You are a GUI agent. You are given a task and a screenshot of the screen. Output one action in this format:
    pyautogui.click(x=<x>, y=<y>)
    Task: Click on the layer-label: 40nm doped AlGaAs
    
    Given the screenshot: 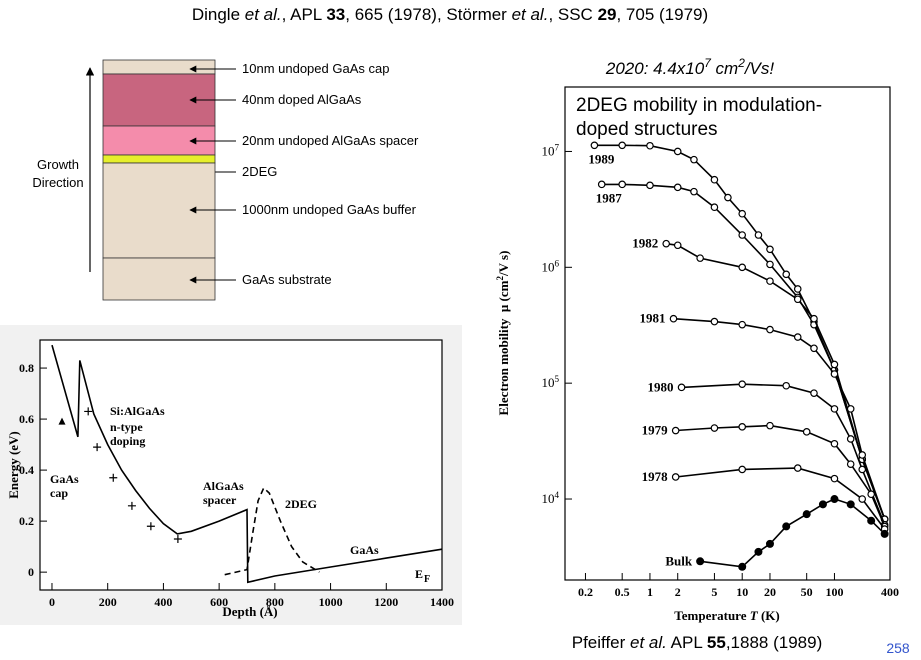 What is the action you would take?
    pyautogui.click(x=302, y=99)
    